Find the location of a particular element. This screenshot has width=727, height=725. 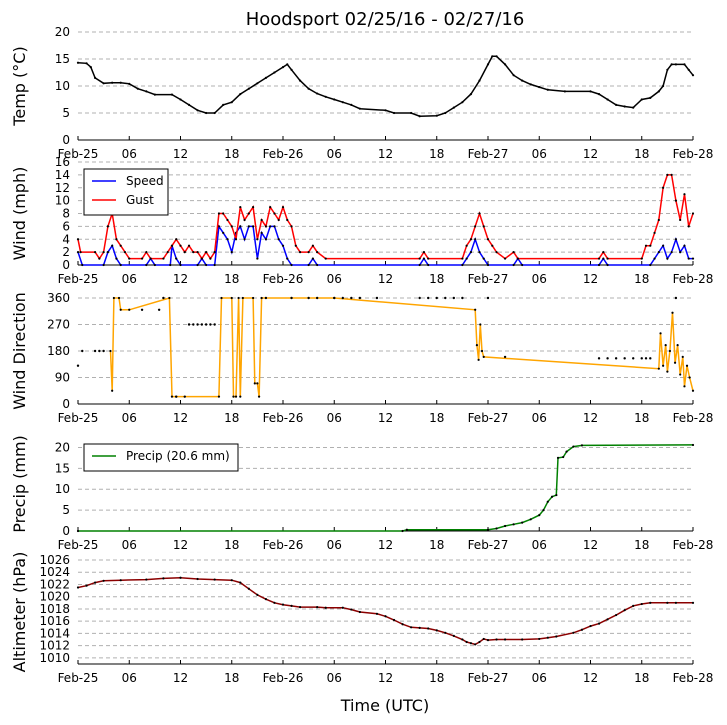

y-tick-label: 20 is located at coordinates (62, 32).